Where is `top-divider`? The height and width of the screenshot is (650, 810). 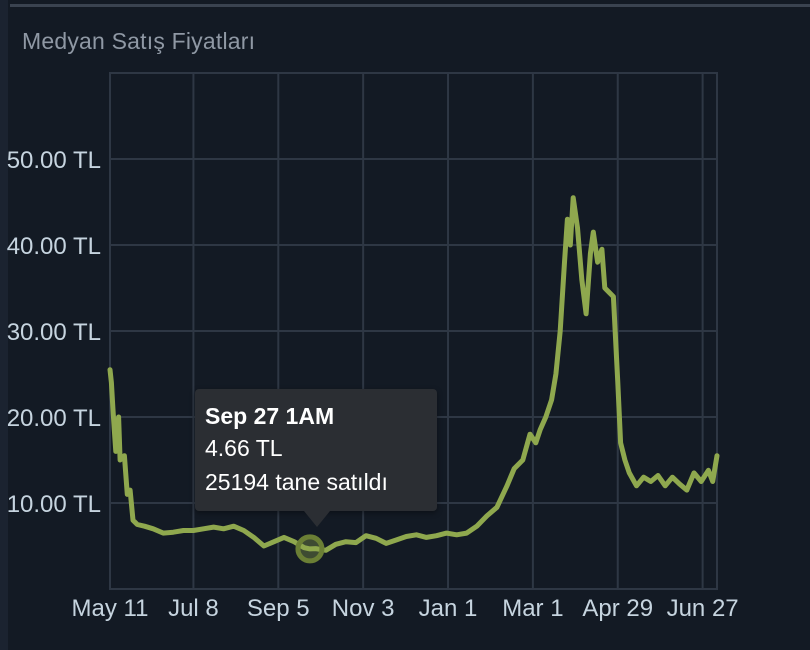
top-divider is located at coordinates (410, 5).